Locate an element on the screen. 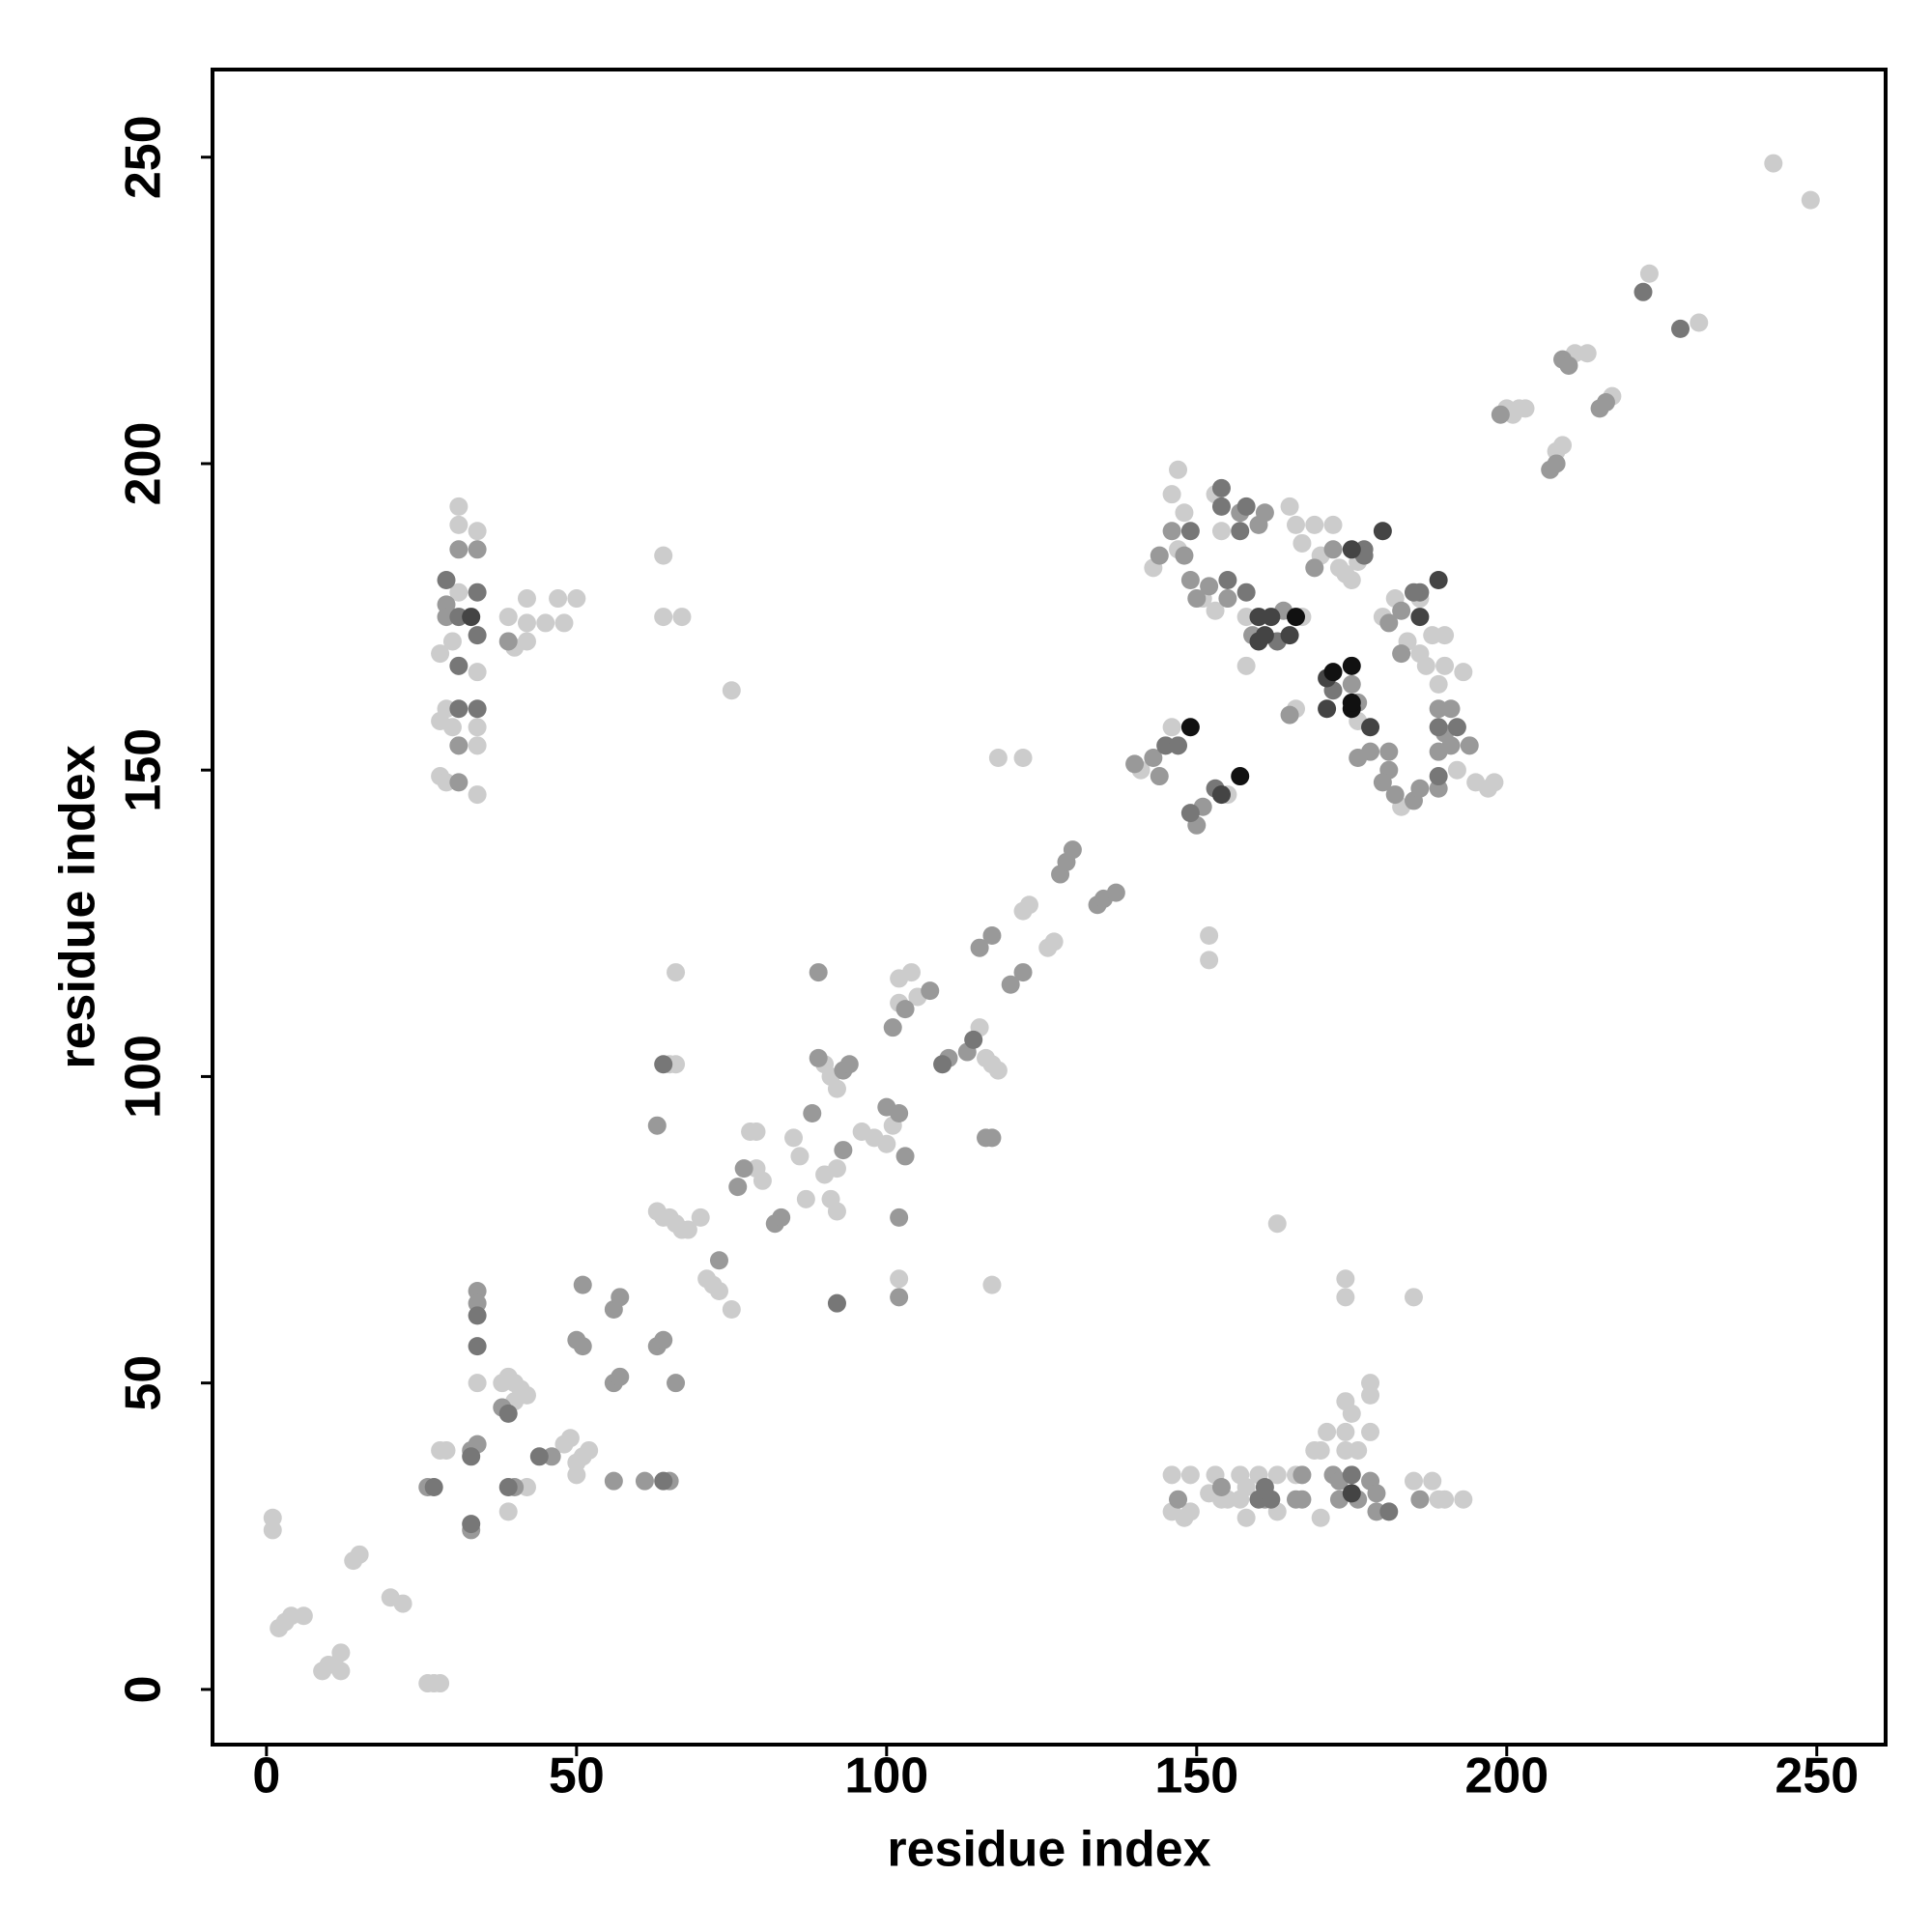 The height and width of the screenshot is (1932, 1932). x-tick-label: 150 is located at coordinates (1196, 1776).